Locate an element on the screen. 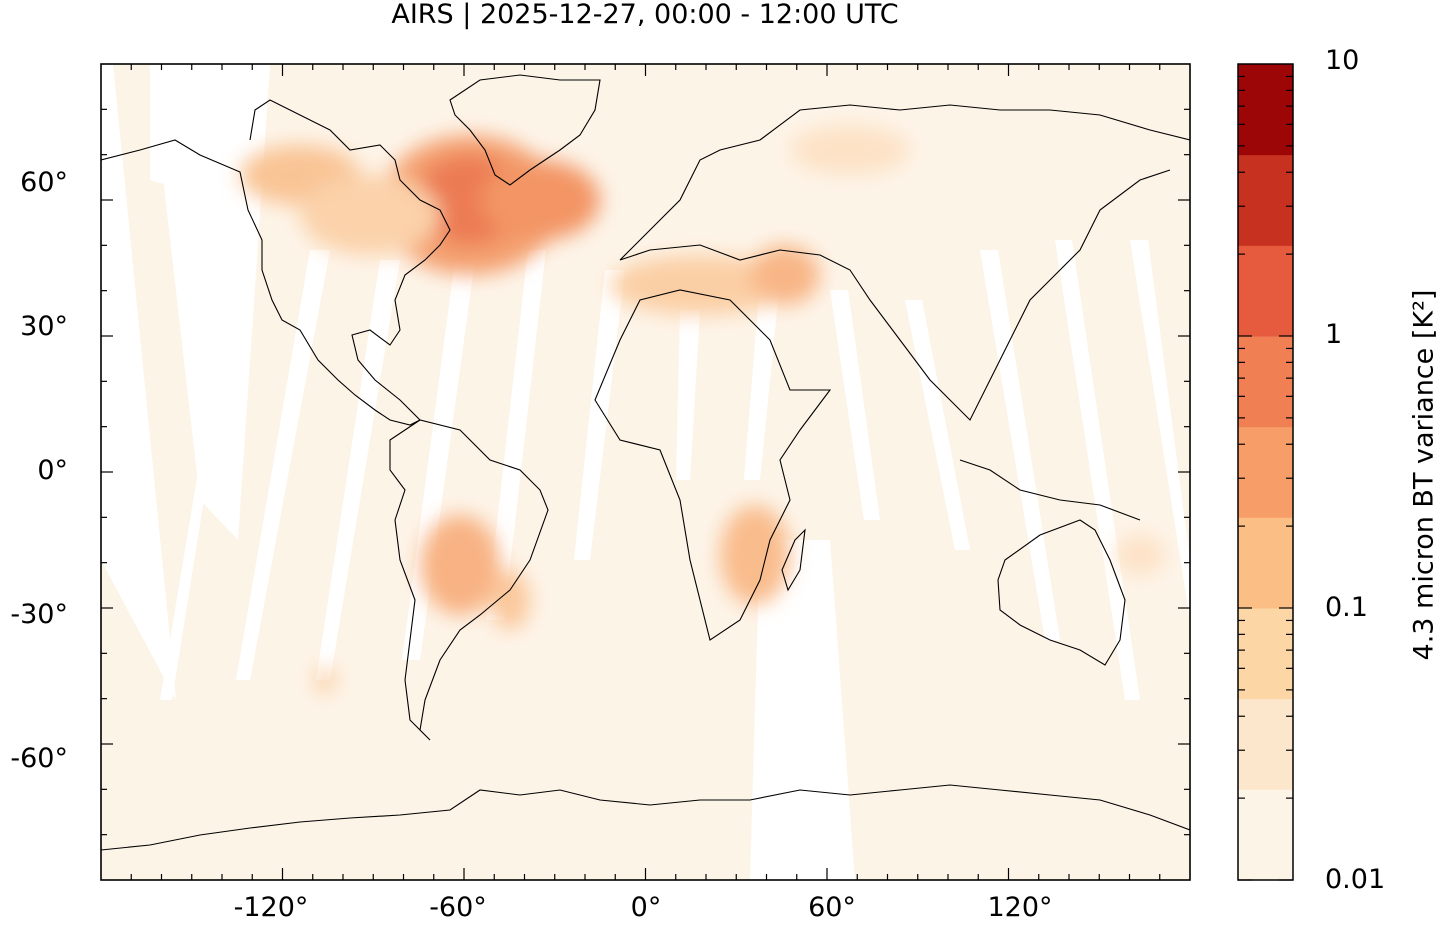 The image size is (1442, 930). eurasia-coast is located at coordinates (904, 262).